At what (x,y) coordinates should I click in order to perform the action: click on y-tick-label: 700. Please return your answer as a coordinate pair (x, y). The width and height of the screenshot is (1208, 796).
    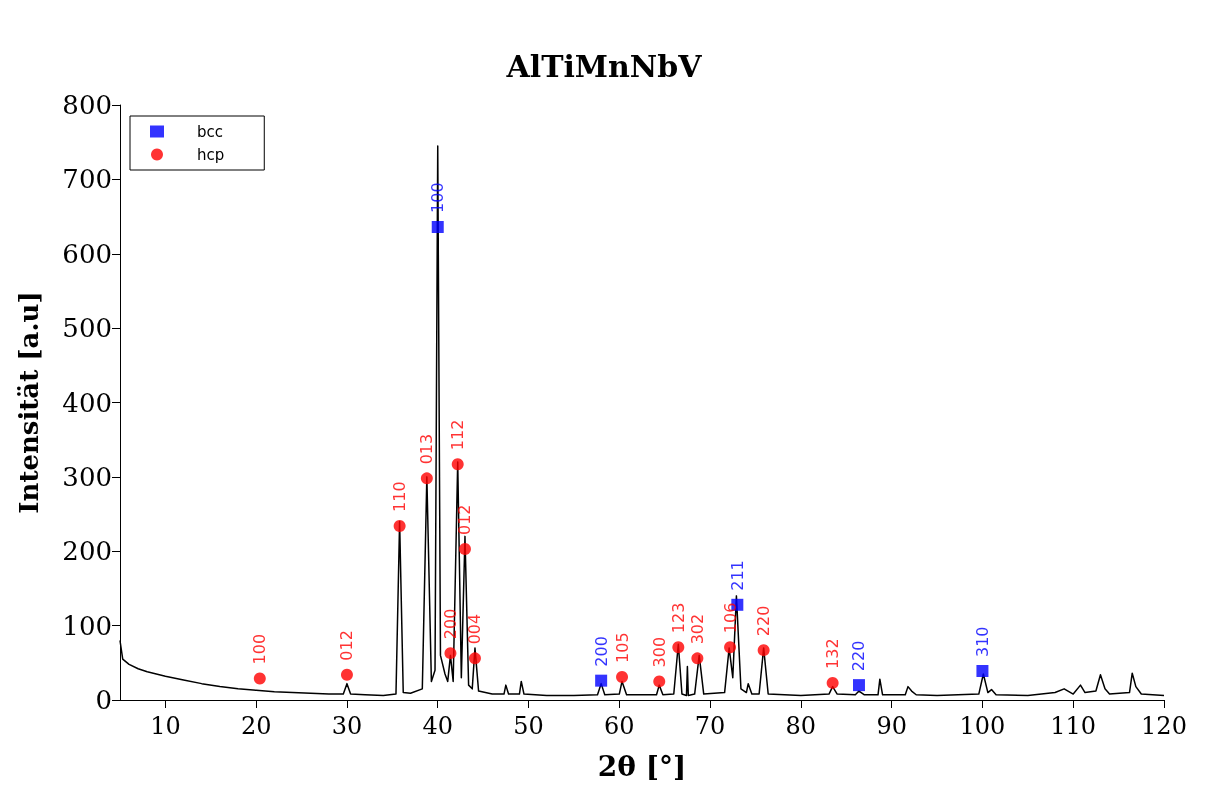
    Looking at the image, I should click on (87, 179).